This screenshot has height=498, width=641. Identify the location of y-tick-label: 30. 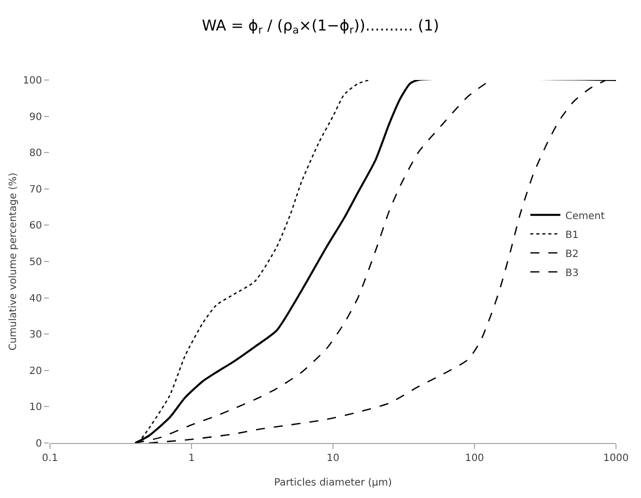
(35, 335).